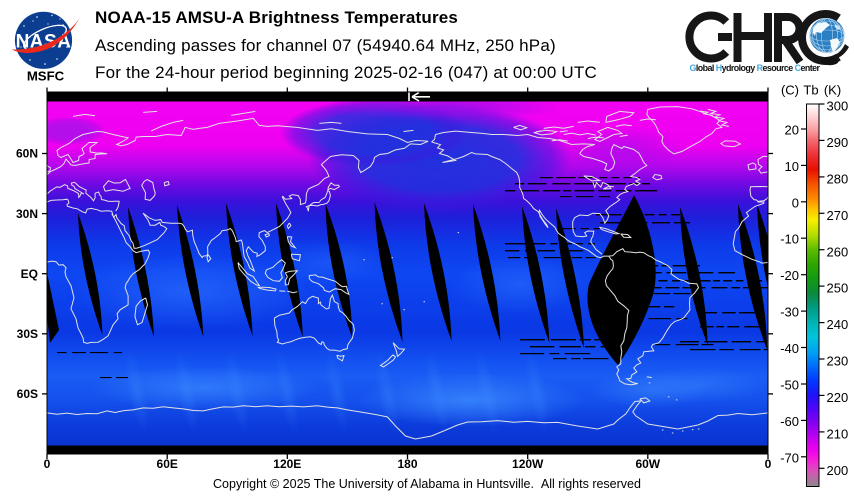  What do you see at coordinates (790, 90) in the screenshot?
I see `svg-text: (C)` at bounding box center [790, 90].